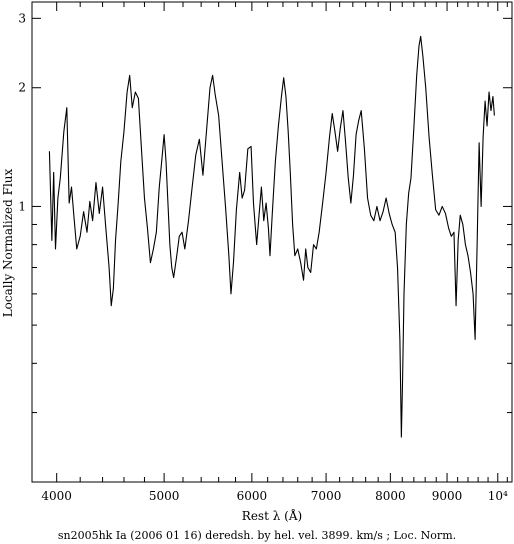 The image size is (514, 544). Describe the element at coordinates (326, 496) in the screenshot. I see `x-tick-label: 7000` at that location.